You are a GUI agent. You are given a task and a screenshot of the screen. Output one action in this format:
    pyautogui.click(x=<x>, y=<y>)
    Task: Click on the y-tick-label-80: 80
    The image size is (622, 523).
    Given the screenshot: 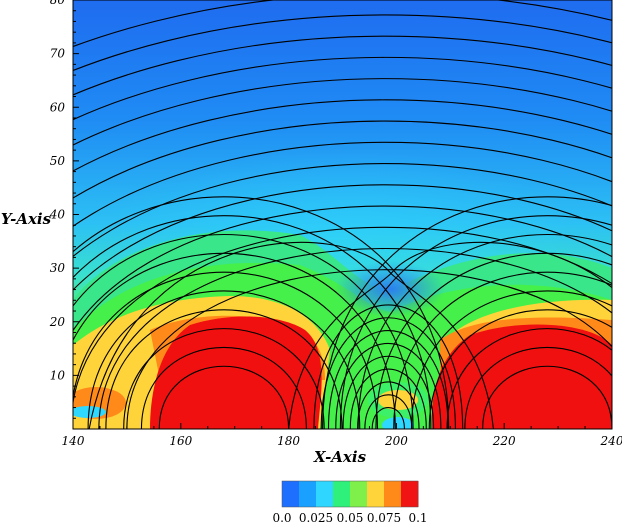 What is the action you would take?
    pyautogui.click(x=58, y=3)
    